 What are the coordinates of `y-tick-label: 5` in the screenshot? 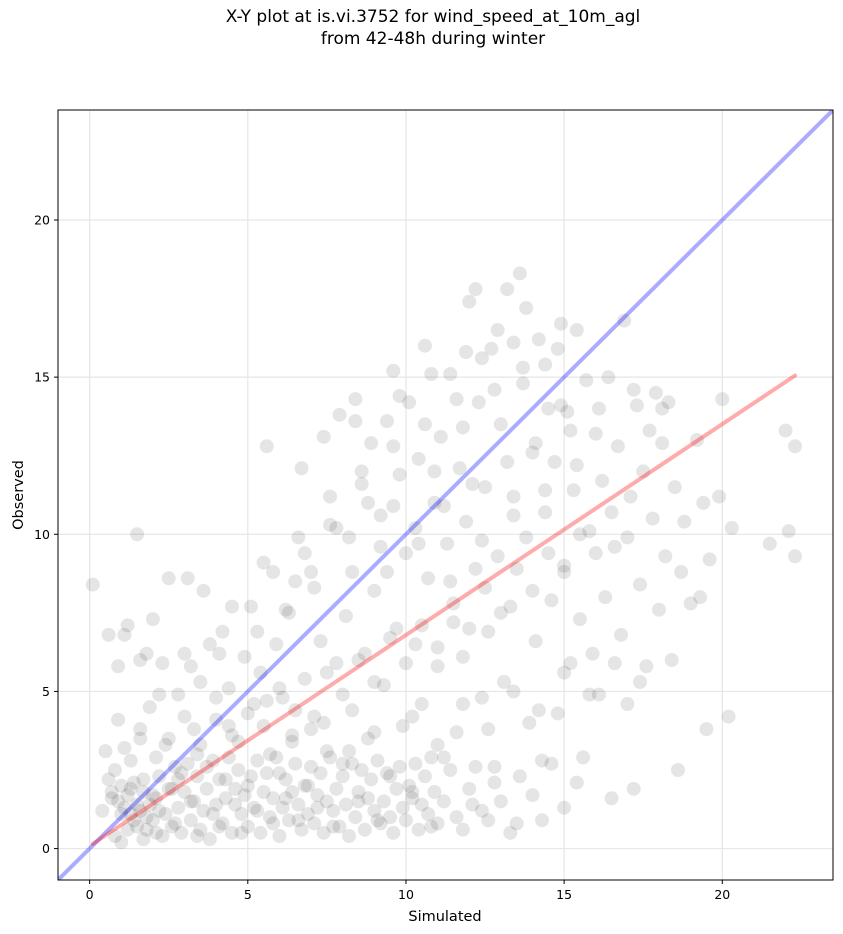 It's located at (46, 691).